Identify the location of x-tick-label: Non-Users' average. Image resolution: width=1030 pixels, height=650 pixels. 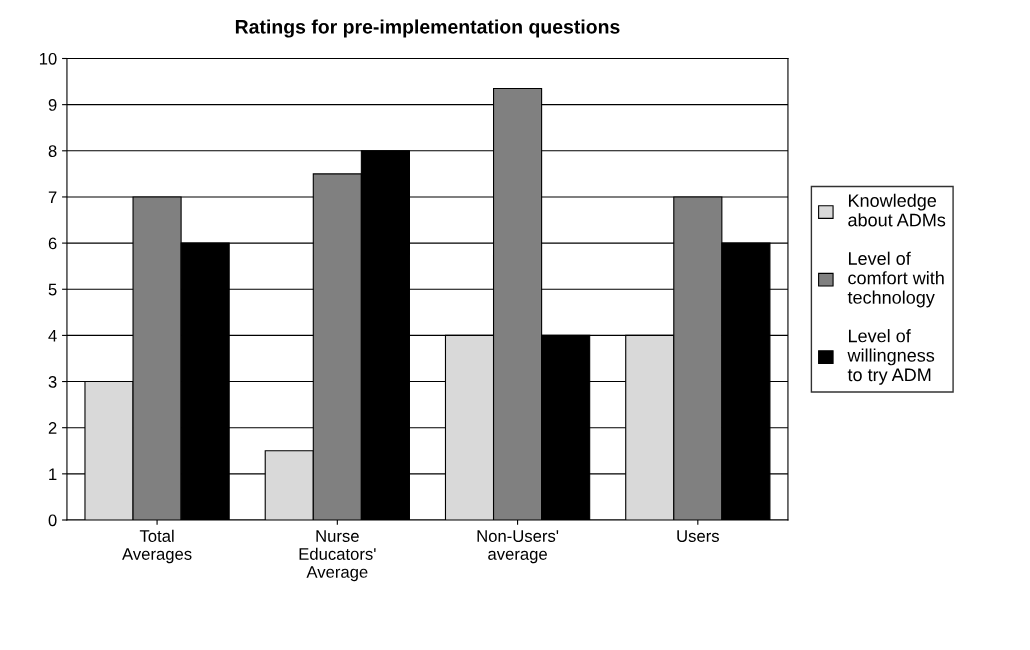
(518, 547).